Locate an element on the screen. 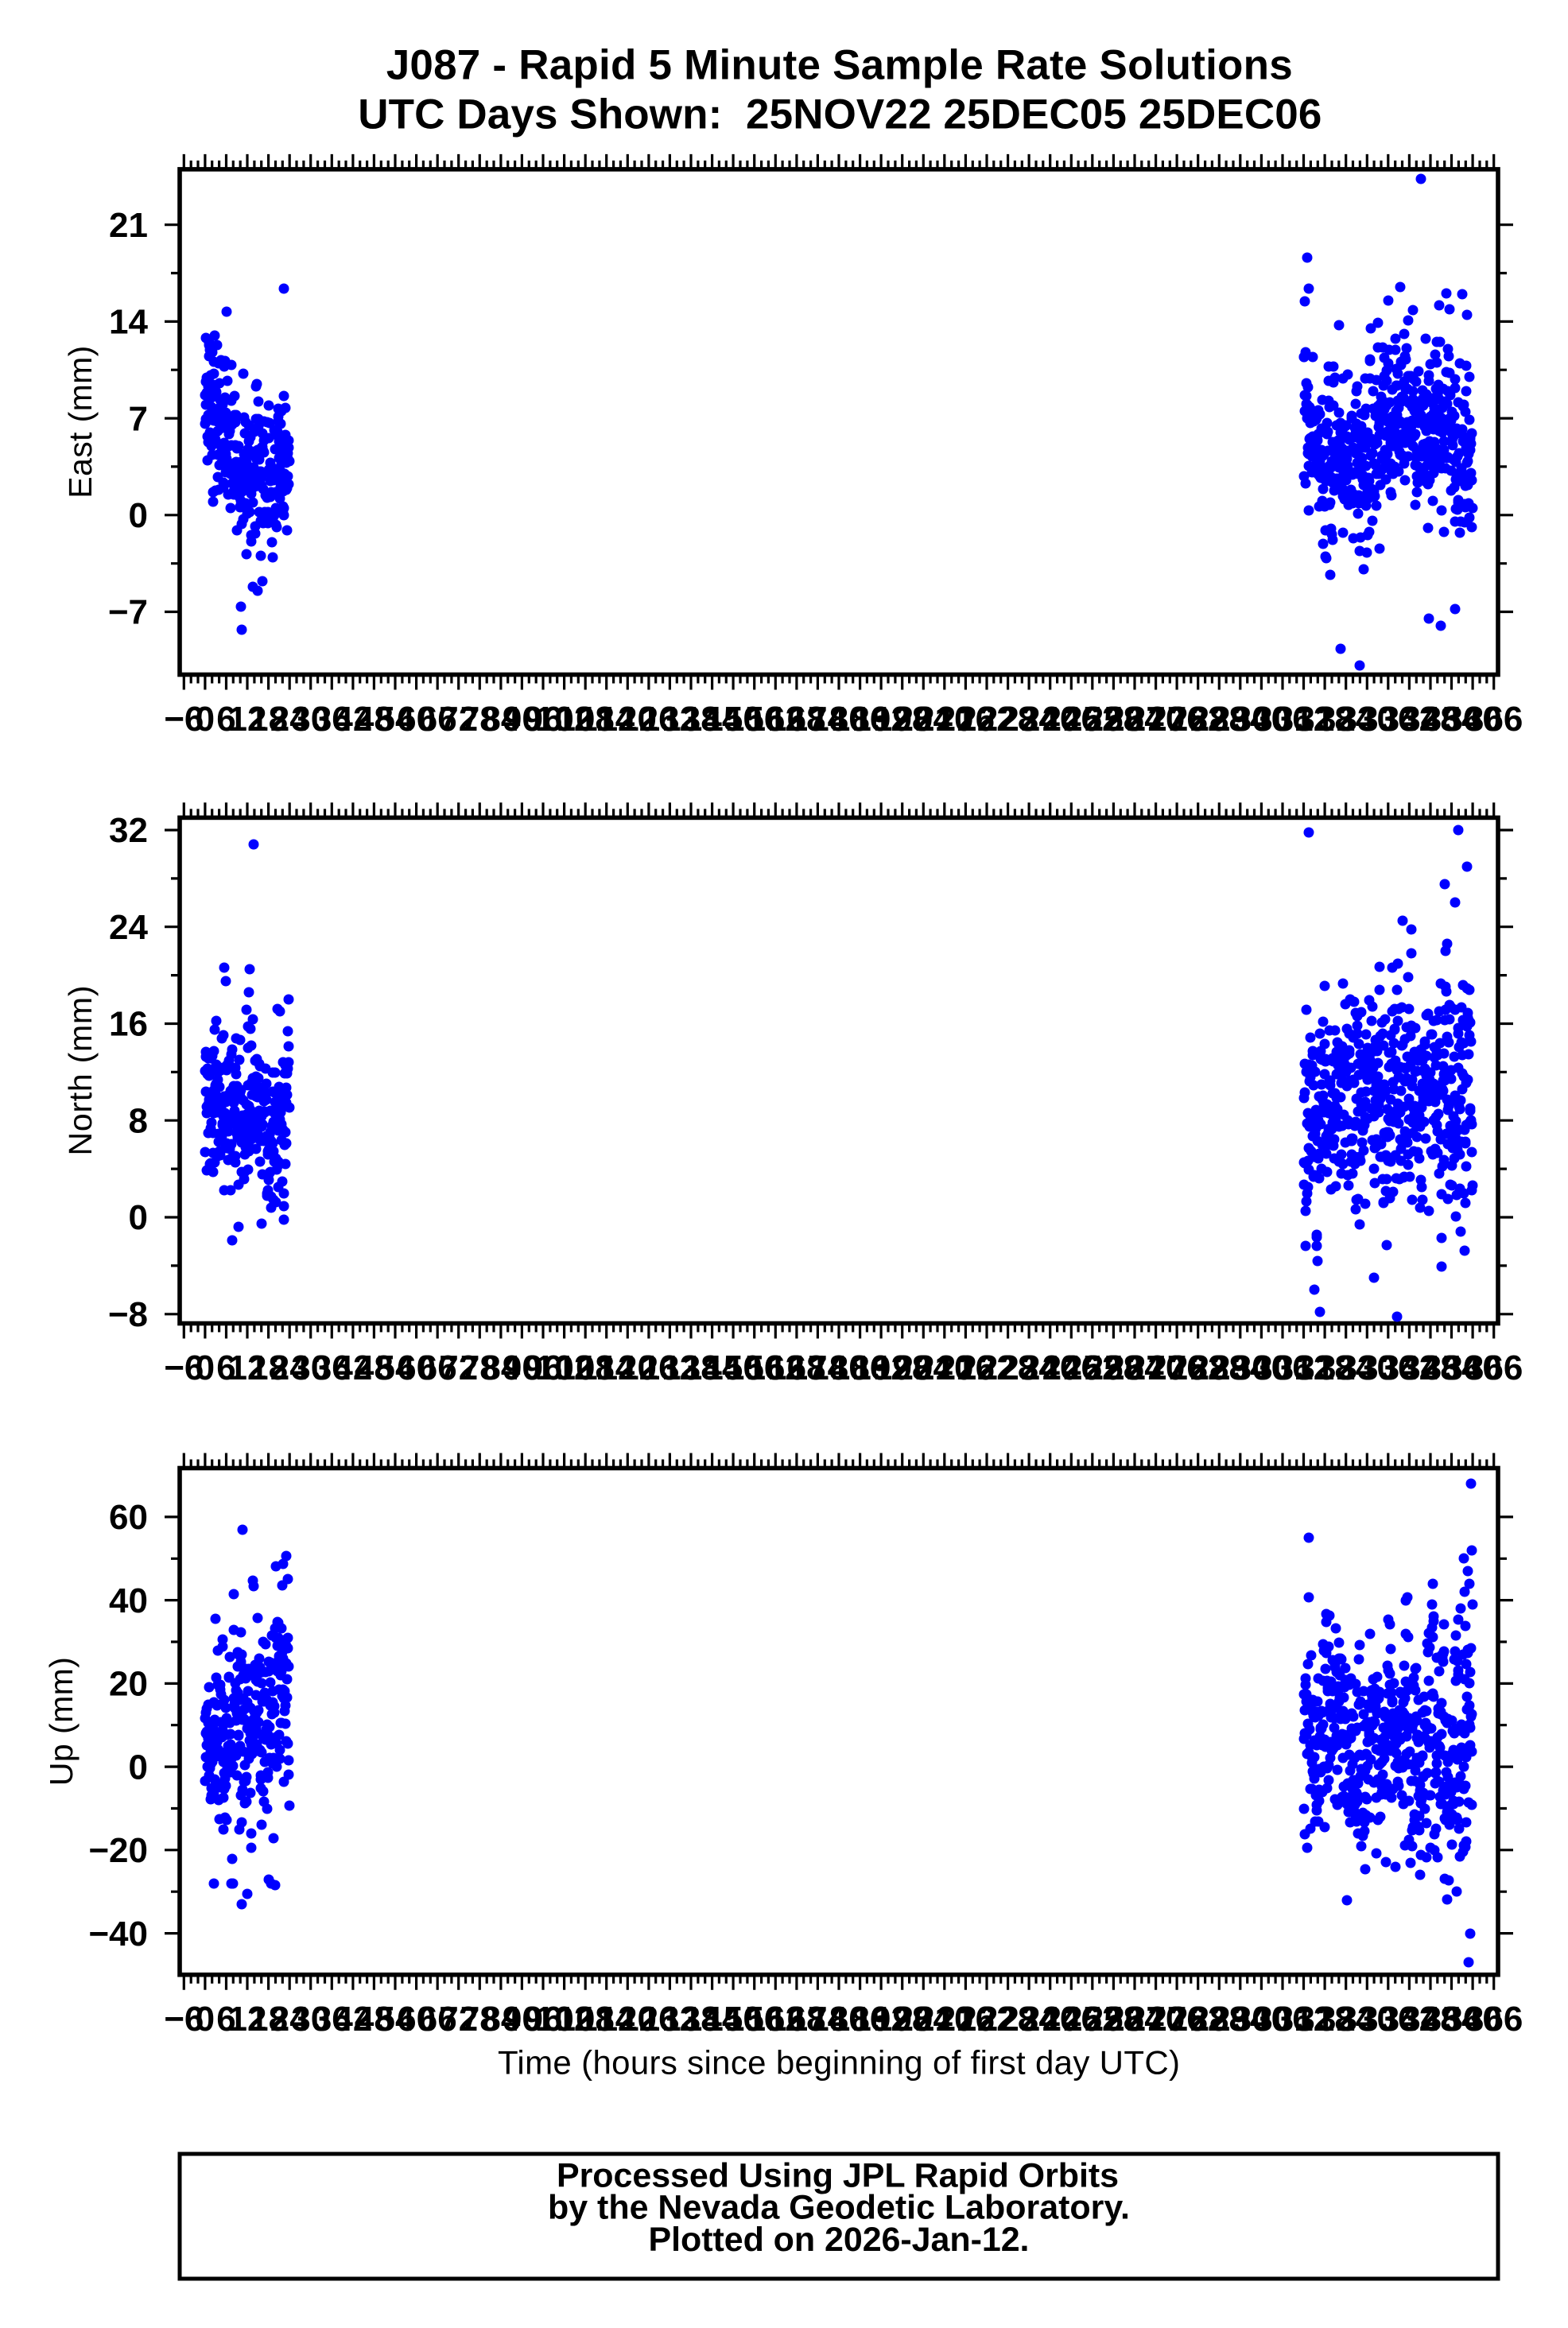 This screenshot has height=2328, width=1568. svg-text: 108 is located at coordinates (585, 719).